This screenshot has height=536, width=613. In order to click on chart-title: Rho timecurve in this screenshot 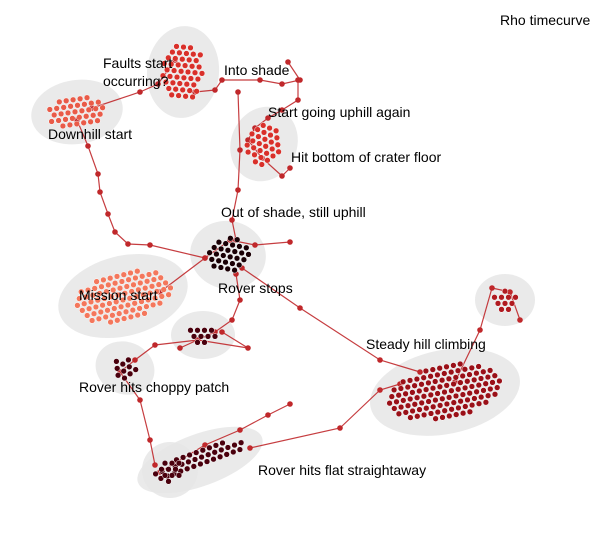, I will do `click(545, 20)`.